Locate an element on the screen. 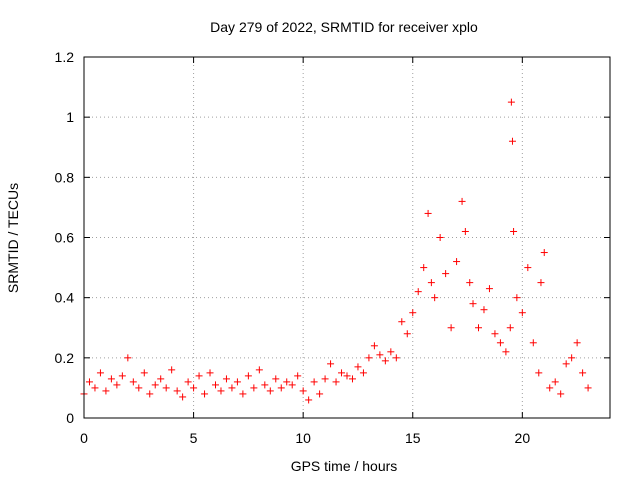  x-tick-label: 15 is located at coordinates (413, 438).